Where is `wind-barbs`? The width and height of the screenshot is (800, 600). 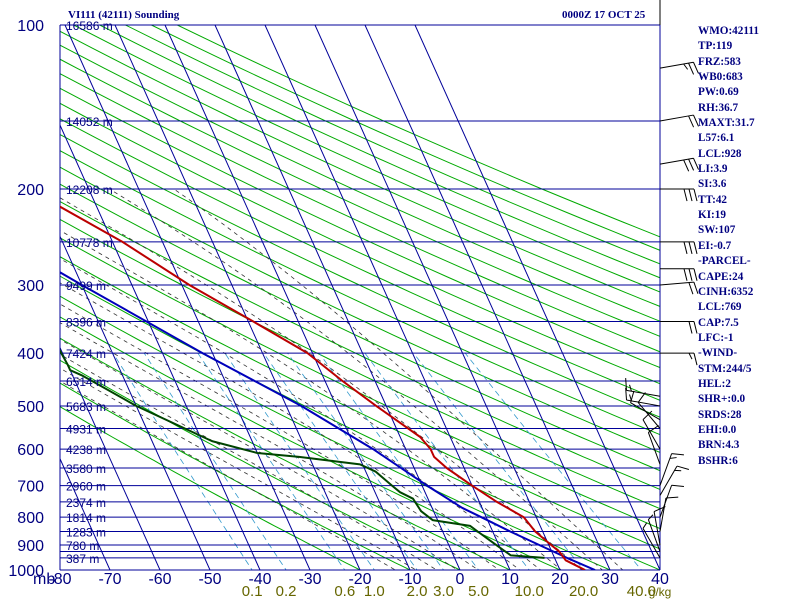 wind-barbs is located at coordinates (662, 279).